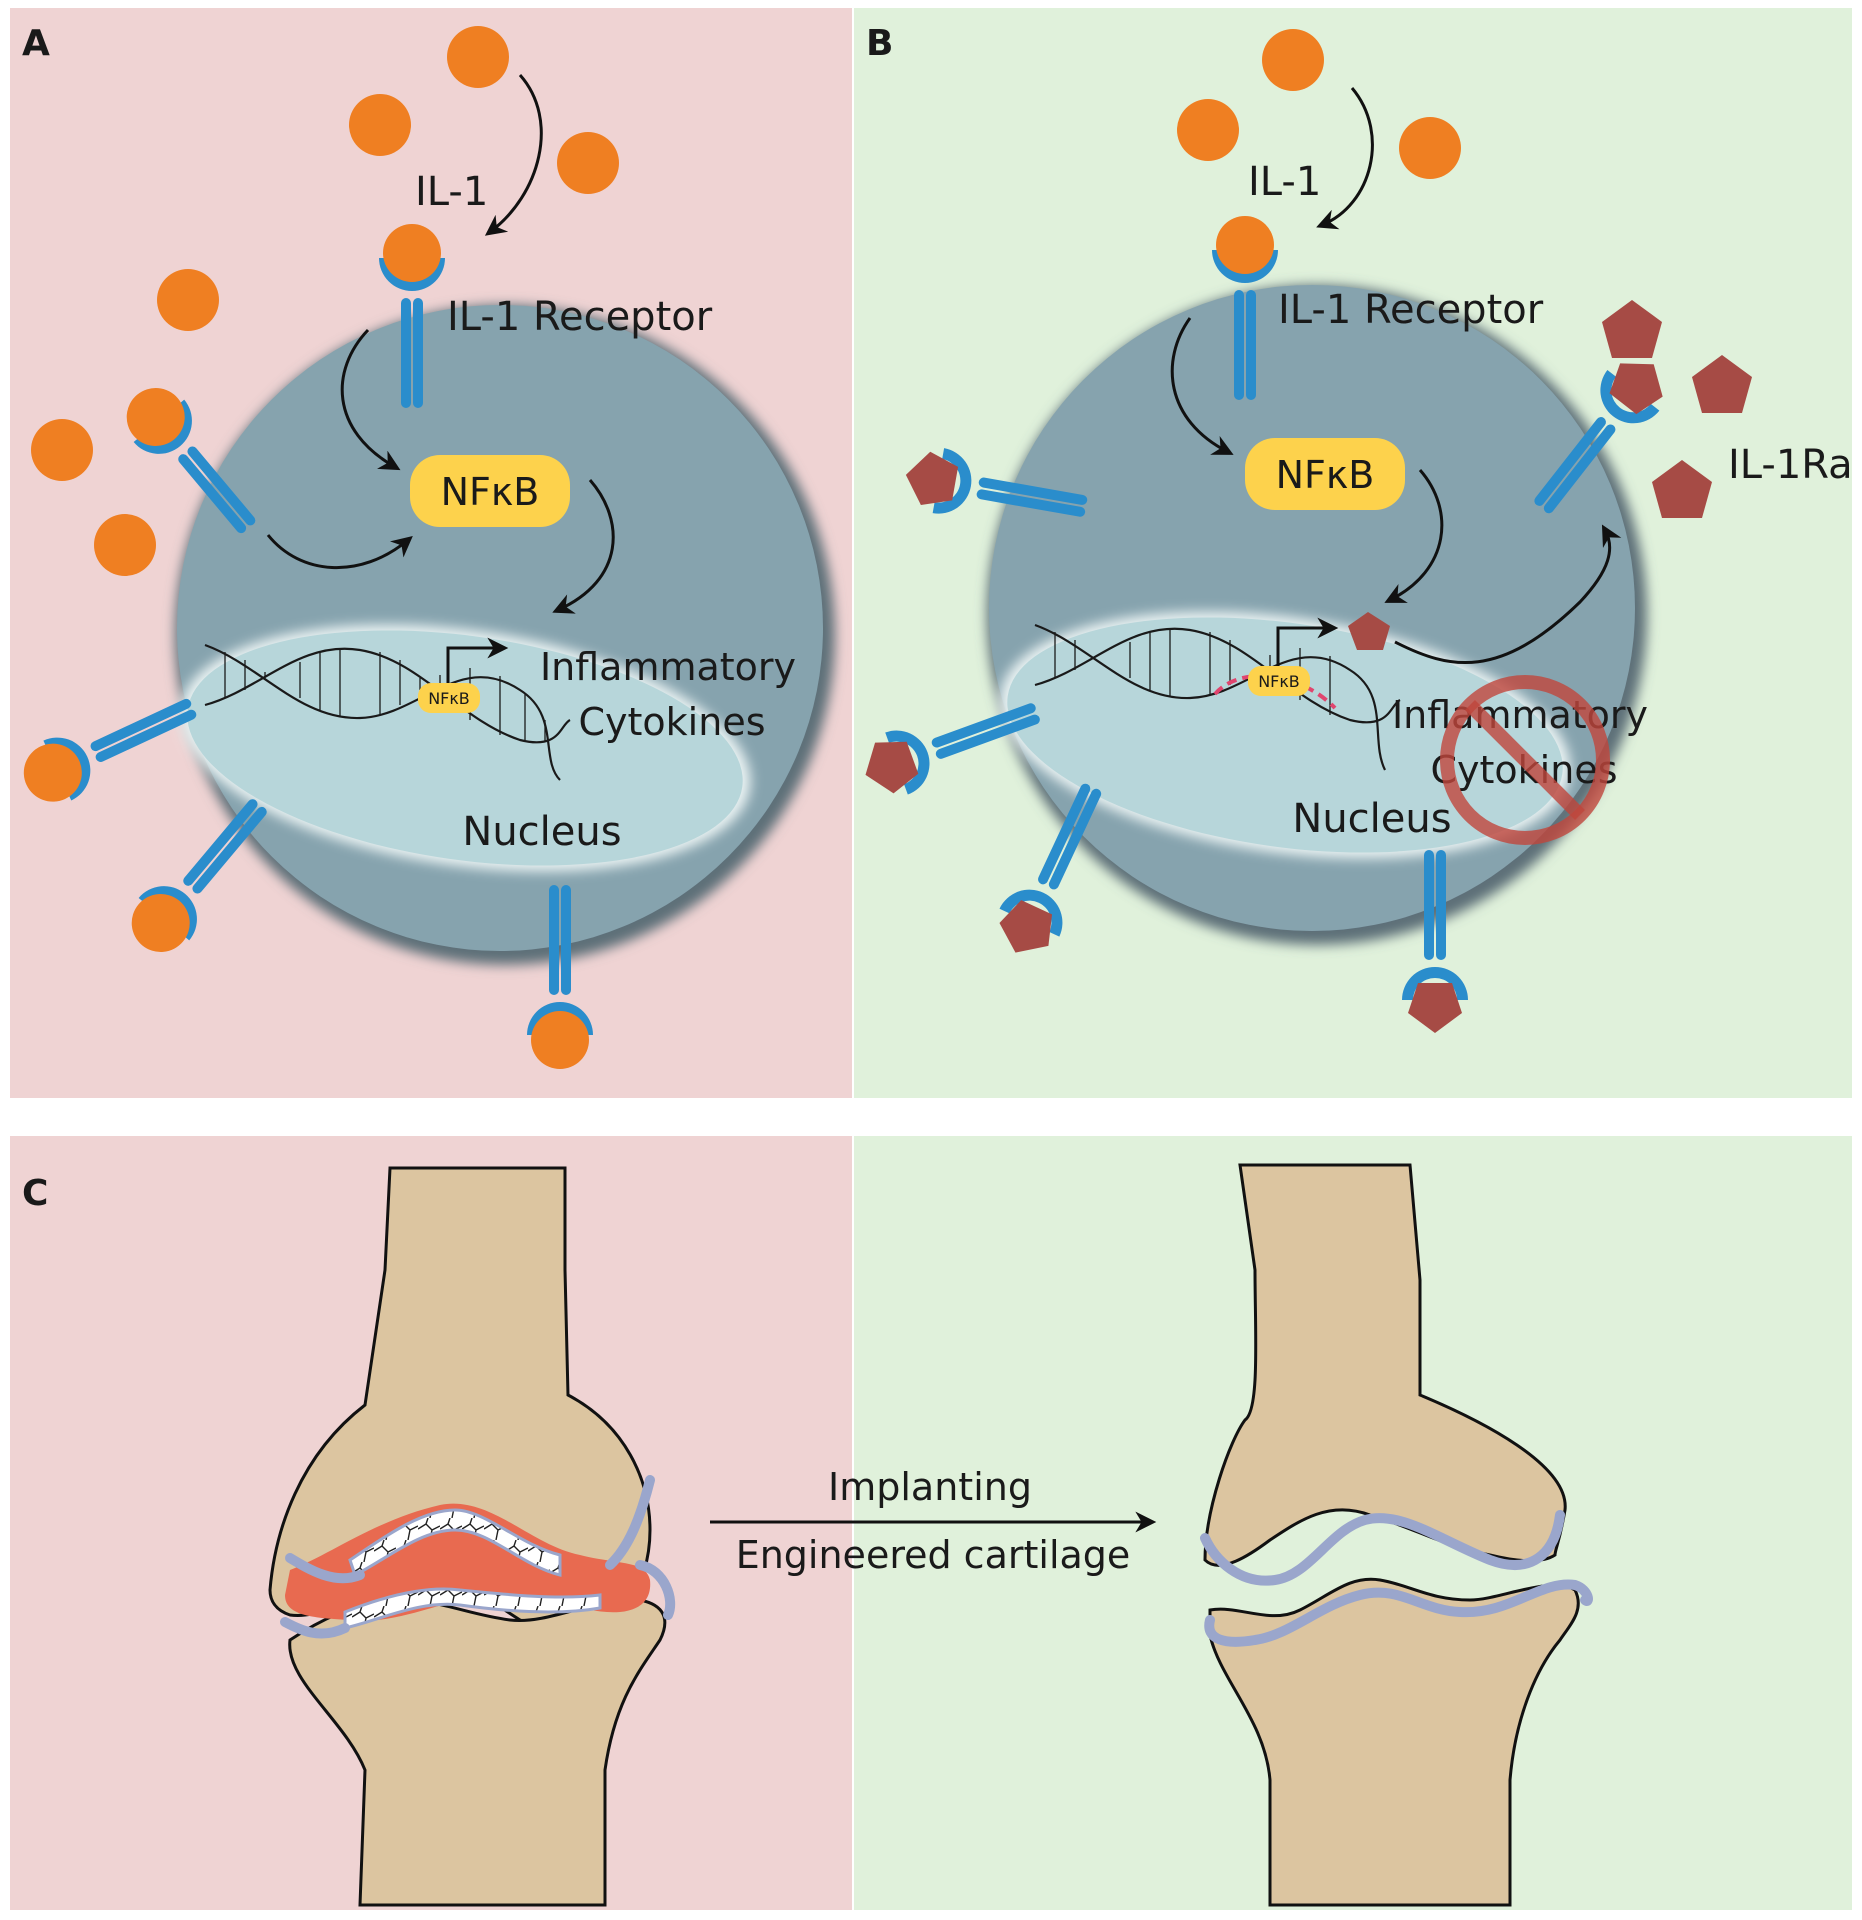 The height and width of the screenshot is (1920, 1862). Describe the element at coordinates (1508, 594) in the screenshot. I see `il1ra-secretion-arrow` at that location.